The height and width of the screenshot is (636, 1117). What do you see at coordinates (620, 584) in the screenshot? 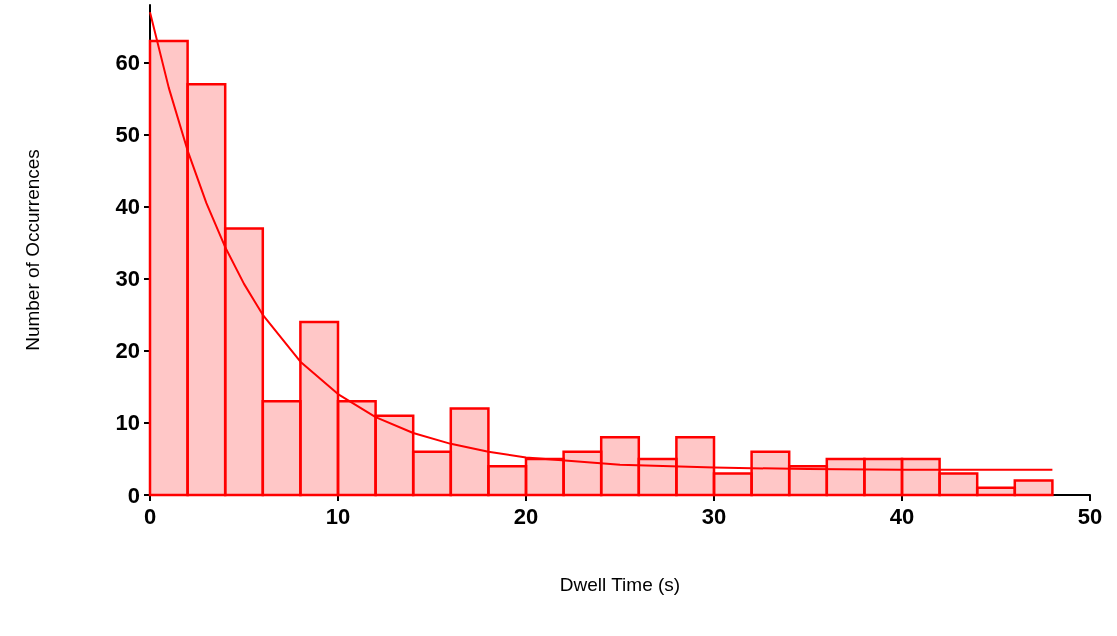
I see `x-axis-title: Dwell Time (s)` at bounding box center [620, 584].